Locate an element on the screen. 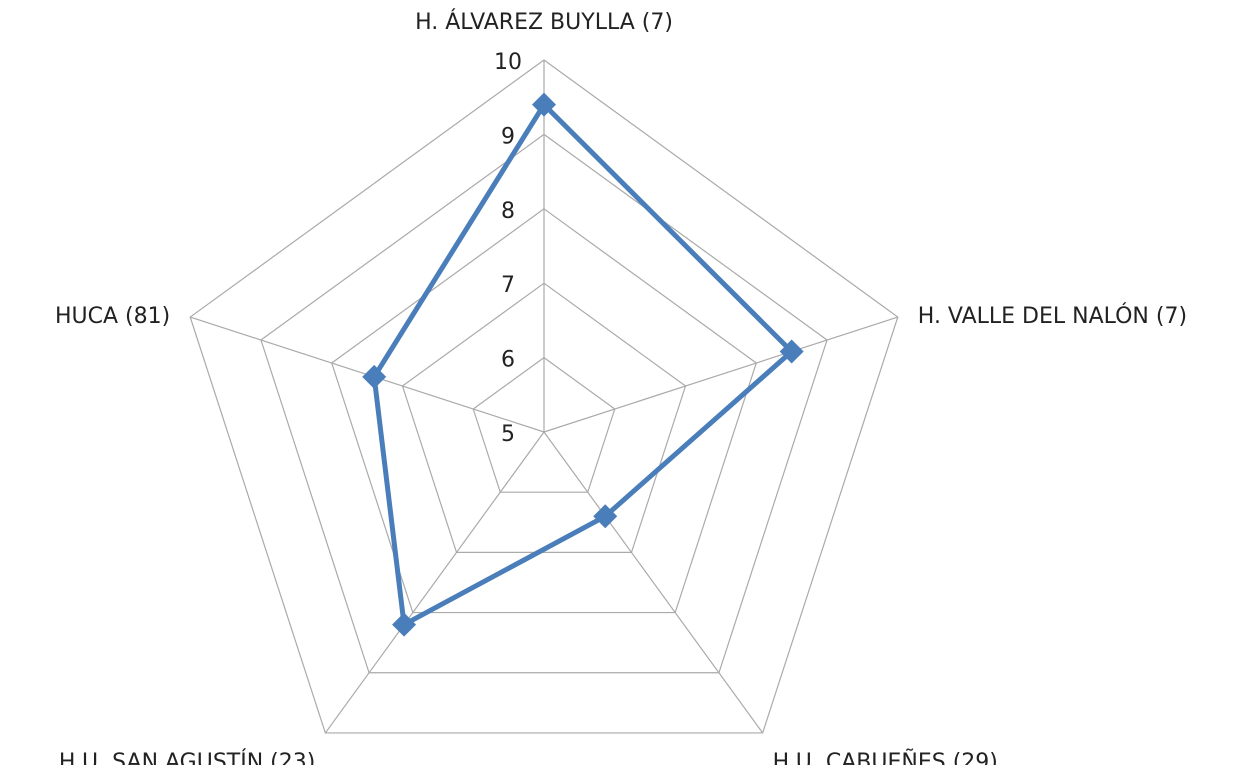 Image resolution: width=1241 pixels, height=765 pixels. r-tick-label: 8 is located at coordinates (508, 211).